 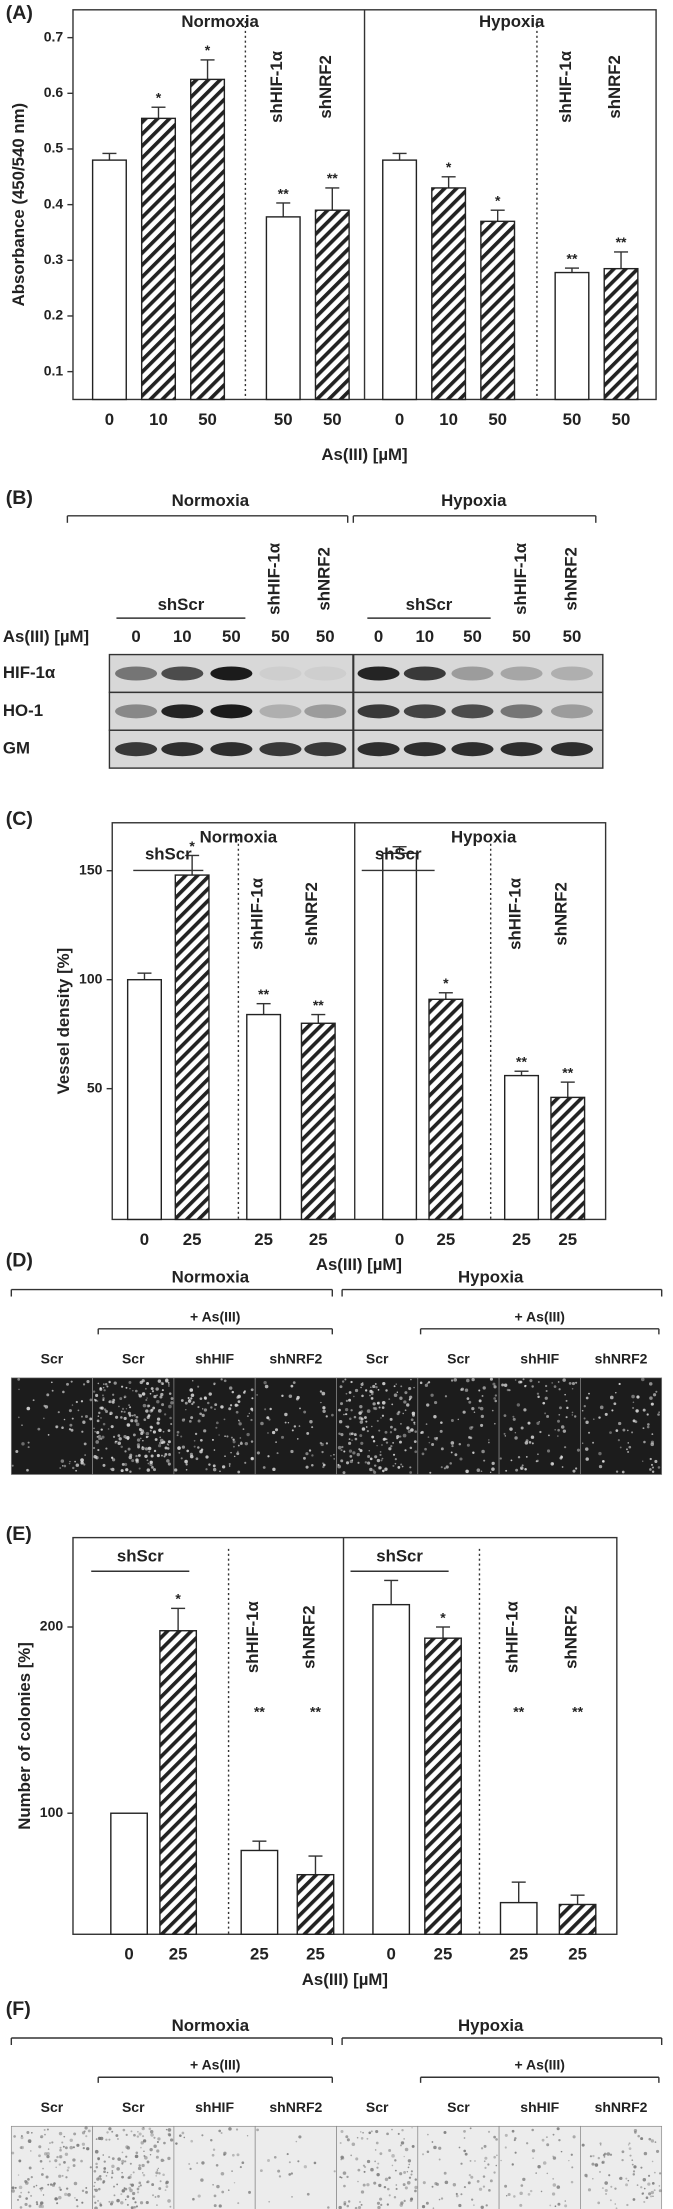 I want to click on bar, so click(x=443, y=1786).